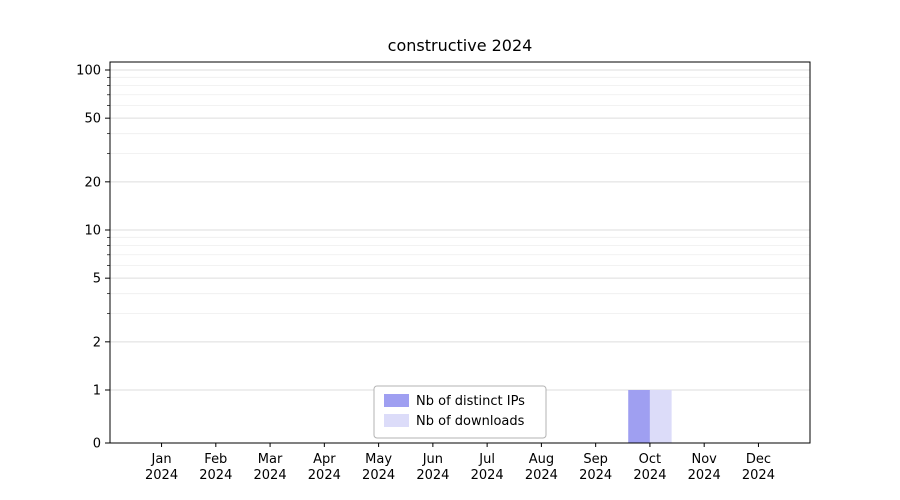 The height and width of the screenshot is (500, 900). What do you see at coordinates (378, 475) in the screenshot?
I see `x-tick-label-may-2024-year: 2024` at bounding box center [378, 475].